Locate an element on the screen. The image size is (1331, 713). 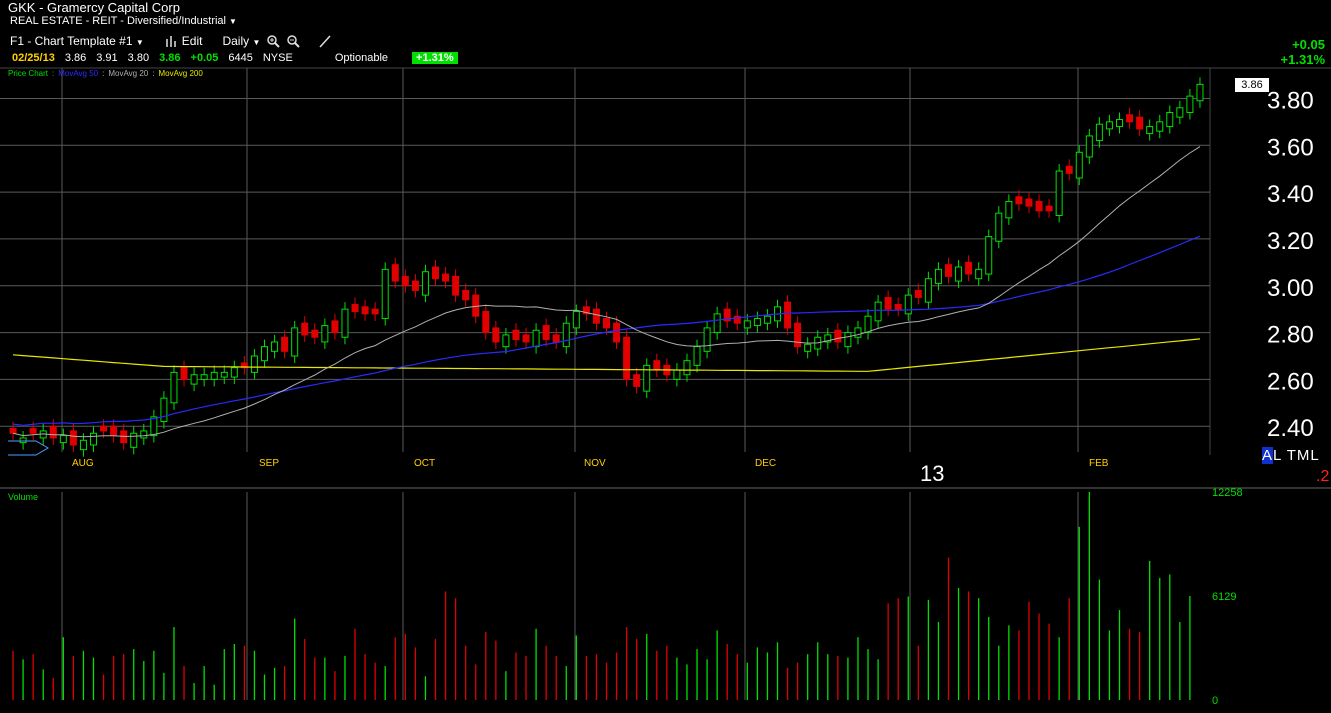
top-change-value: +0.05 is located at coordinates (1308, 44).